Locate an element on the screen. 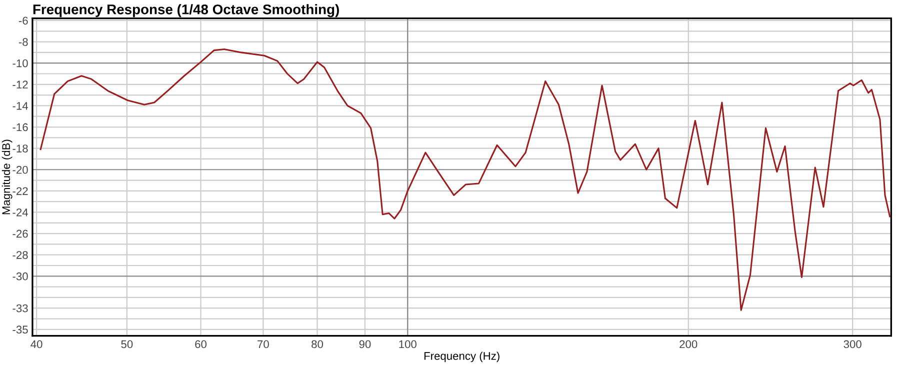  y-tick-label: -30 is located at coordinates (20, 276).